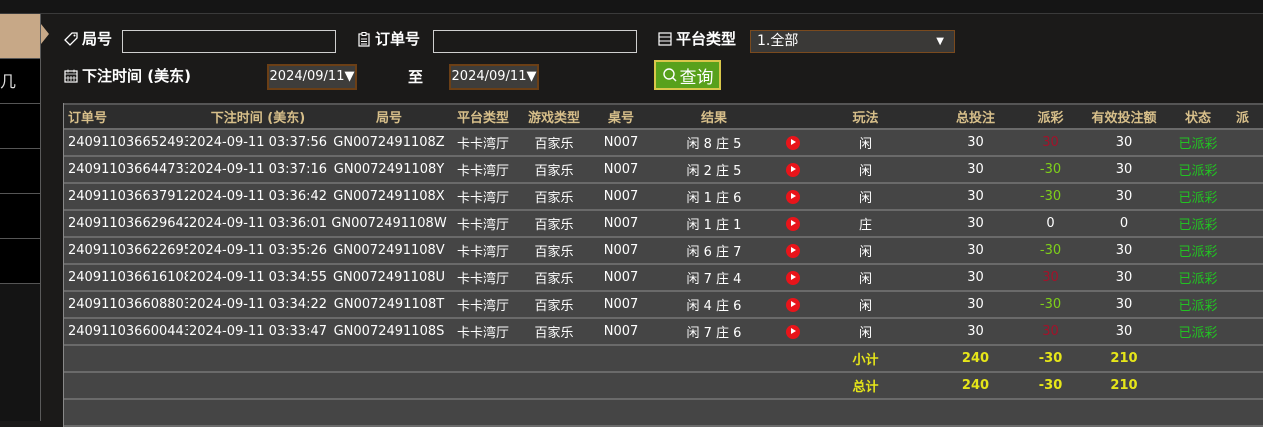  What do you see at coordinates (258, 169) in the screenshot?
I see `table-cell: 2024-09-11 03:37:16` at bounding box center [258, 169].